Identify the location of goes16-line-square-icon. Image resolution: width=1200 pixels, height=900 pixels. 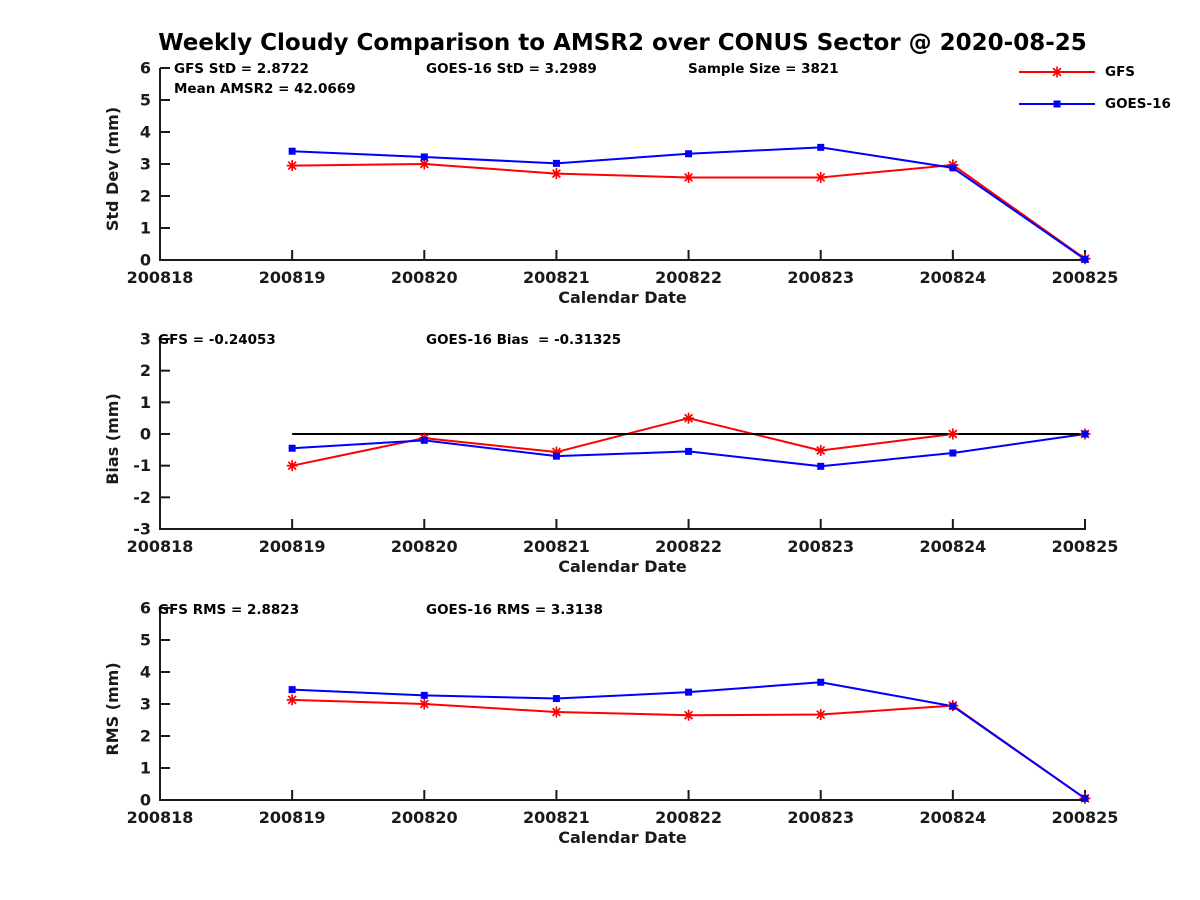
(1057, 104).